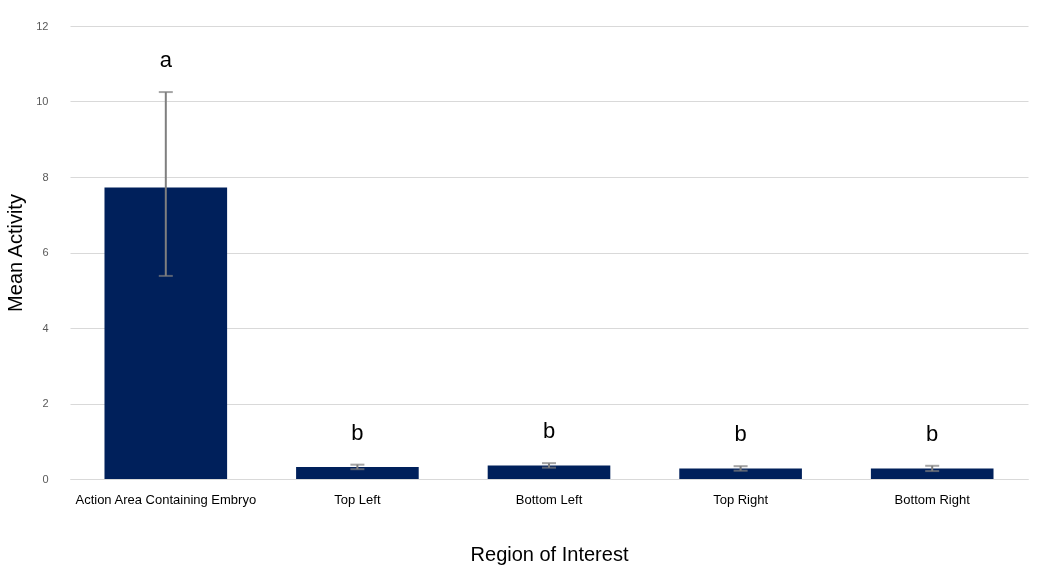  Describe the element at coordinates (166, 60) in the screenshot. I see `annotation: a` at that location.